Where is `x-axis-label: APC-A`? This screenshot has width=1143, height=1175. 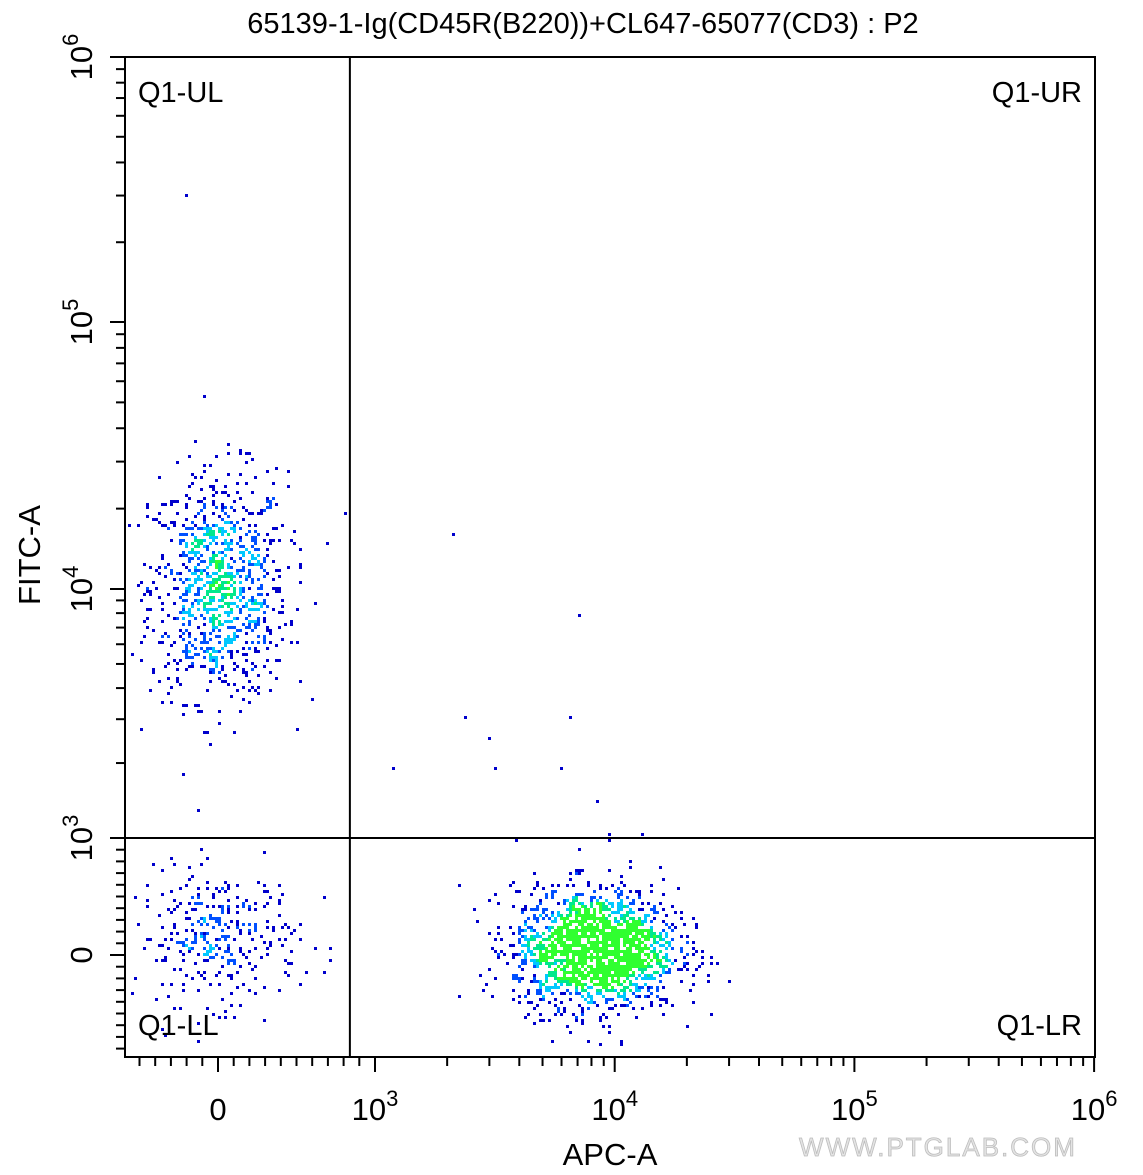 x-axis-label: APC-A is located at coordinates (610, 1154).